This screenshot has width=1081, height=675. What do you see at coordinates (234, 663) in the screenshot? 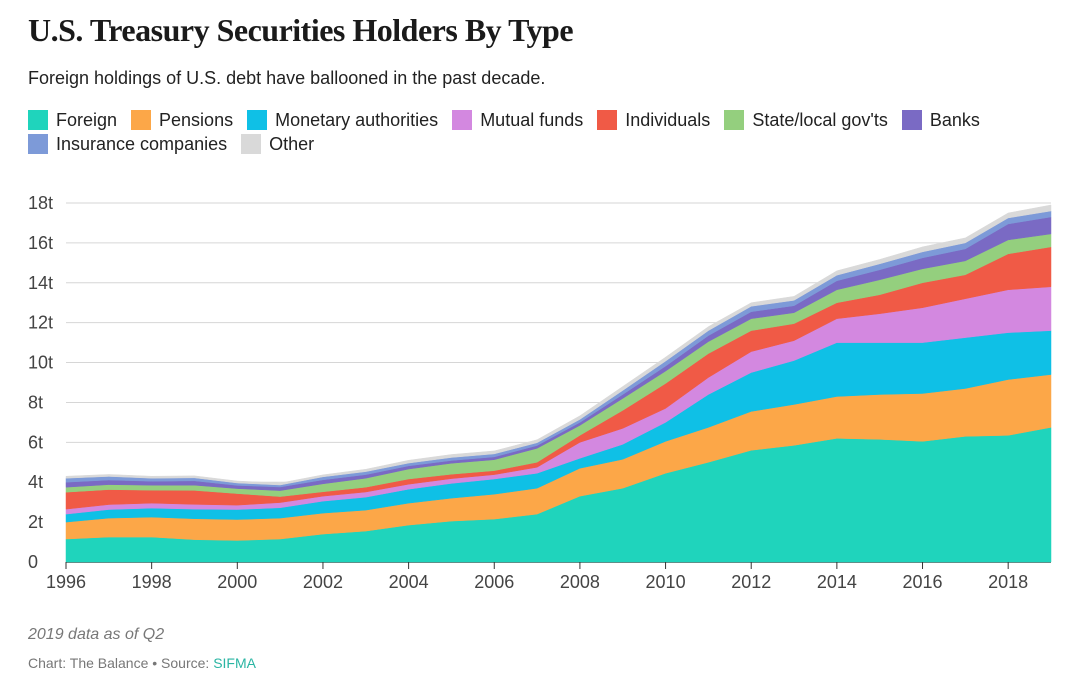
I see `source-link: SIFMA` at bounding box center [234, 663].